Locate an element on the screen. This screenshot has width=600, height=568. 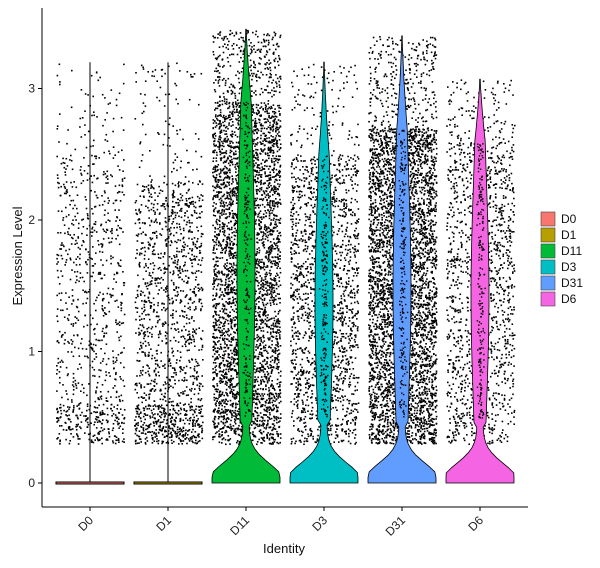
legend-label: D1 is located at coordinates (569, 235).